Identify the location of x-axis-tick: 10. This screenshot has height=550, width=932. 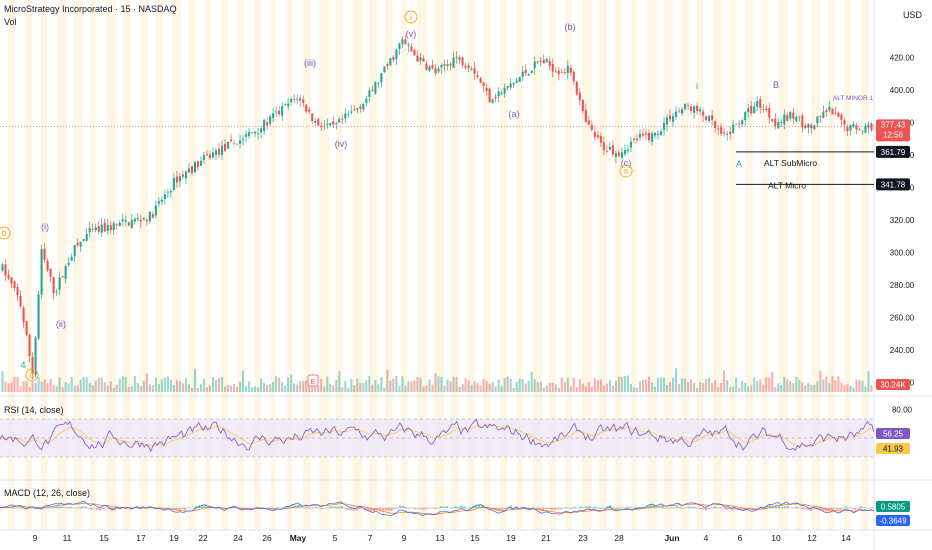
(776, 538).